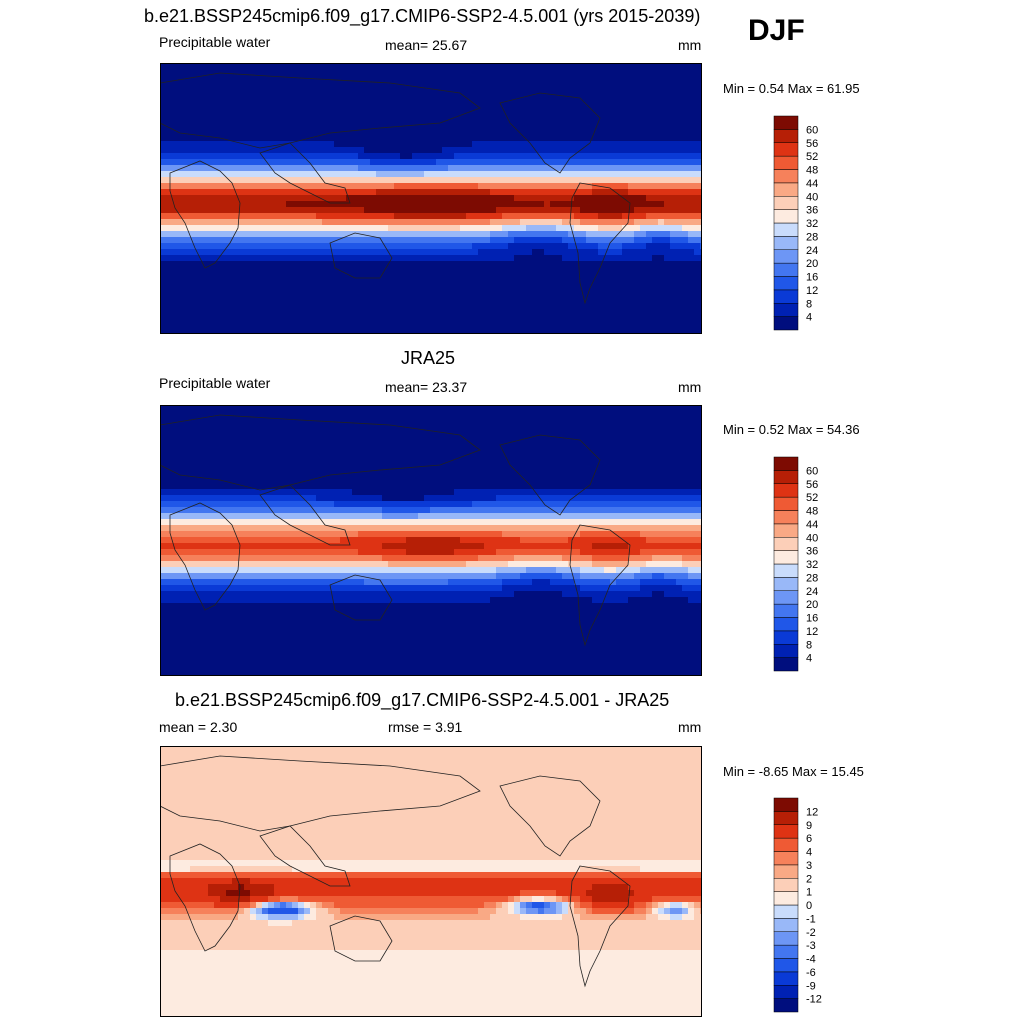 The width and height of the screenshot is (1024, 1024). What do you see at coordinates (425, 727) in the screenshot?
I see `panel-rmse-diff: rmse = 3.91` at bounding box center [425, 727].